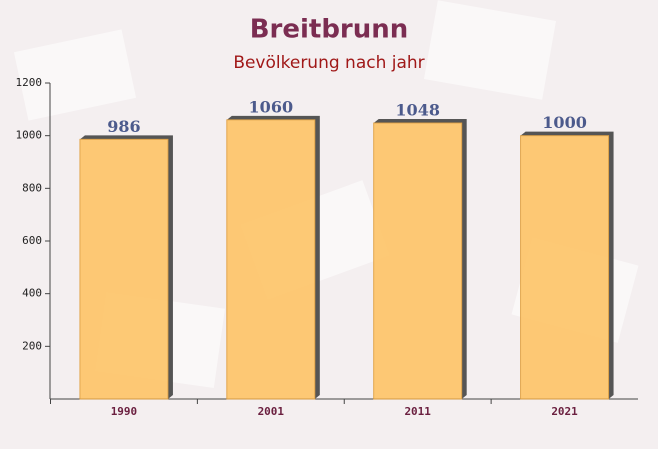 Image resolution: width=658 pixels, height=449 pixels. Describe the element at coordinates (564, 411) in the screenshot. I see `x-tick-label: 2021` at that location.